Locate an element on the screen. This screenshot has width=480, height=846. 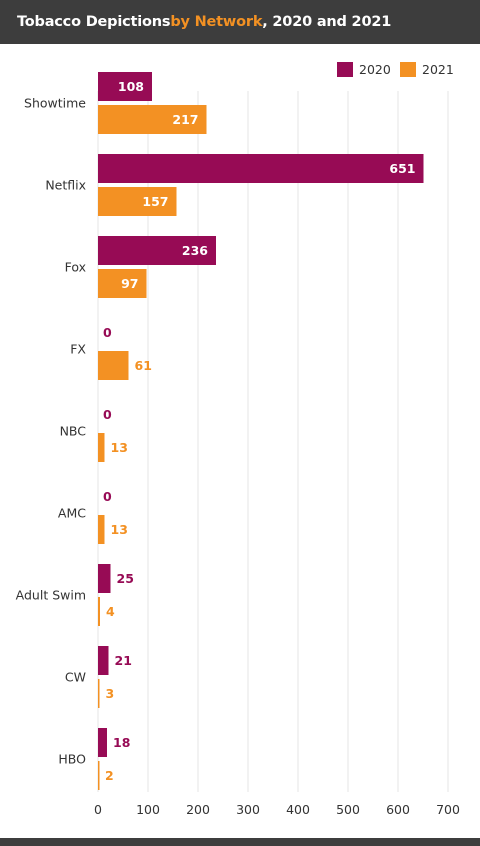
value-label: 217 is located at coordinates (185, 119).